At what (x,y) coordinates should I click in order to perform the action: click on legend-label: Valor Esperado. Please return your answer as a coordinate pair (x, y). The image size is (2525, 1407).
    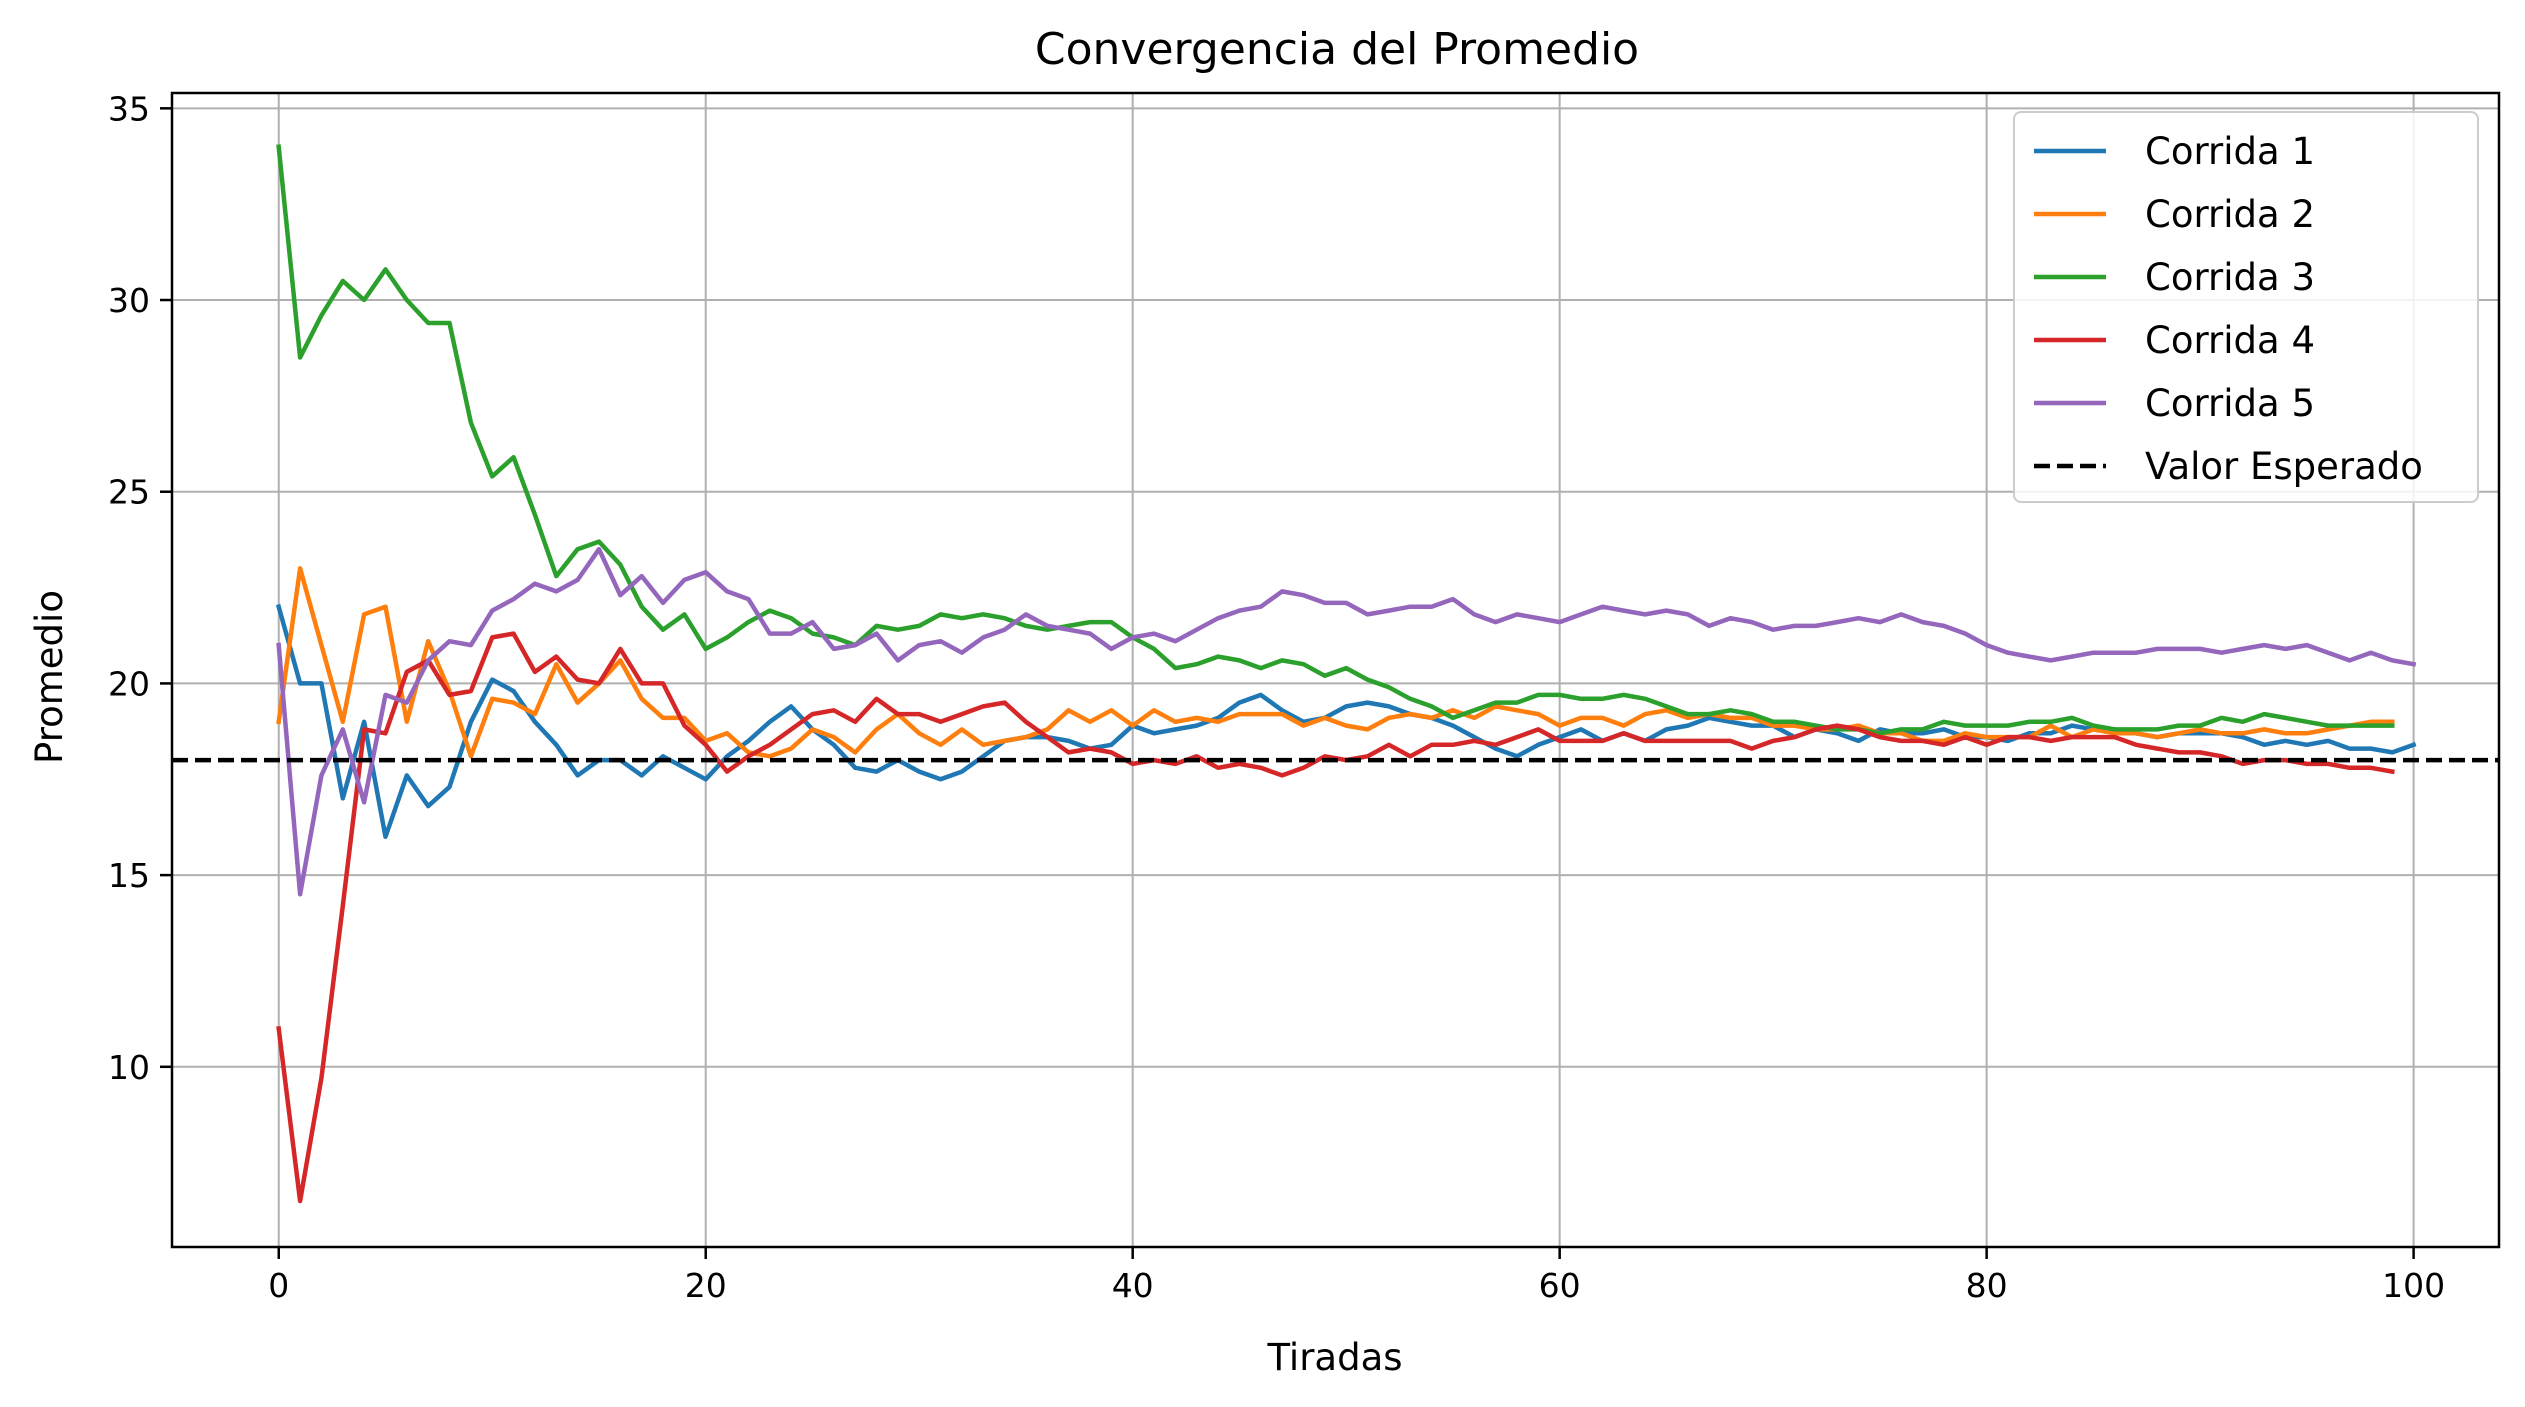
    Looking at the image, I should click on (2284, 466).